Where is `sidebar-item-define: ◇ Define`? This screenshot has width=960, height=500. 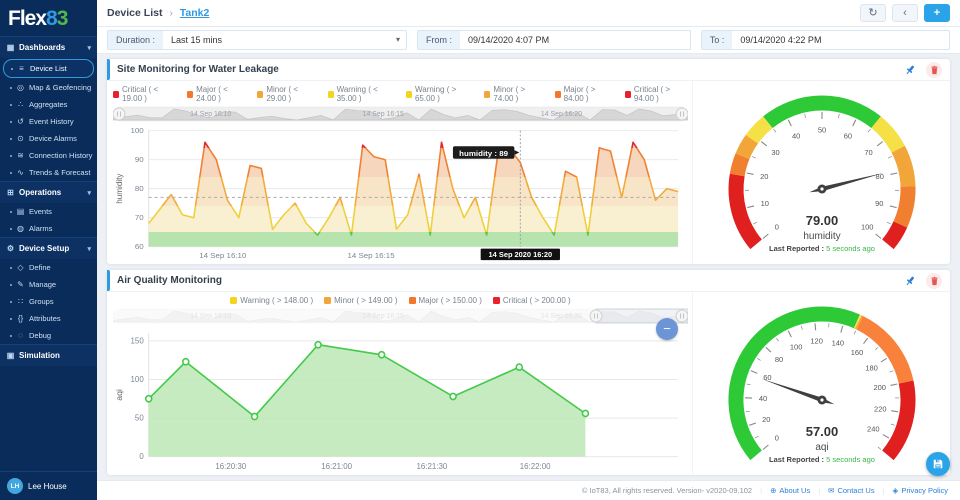 sidebar-item-define: ◇ Define is located at coordinates (48, 267).